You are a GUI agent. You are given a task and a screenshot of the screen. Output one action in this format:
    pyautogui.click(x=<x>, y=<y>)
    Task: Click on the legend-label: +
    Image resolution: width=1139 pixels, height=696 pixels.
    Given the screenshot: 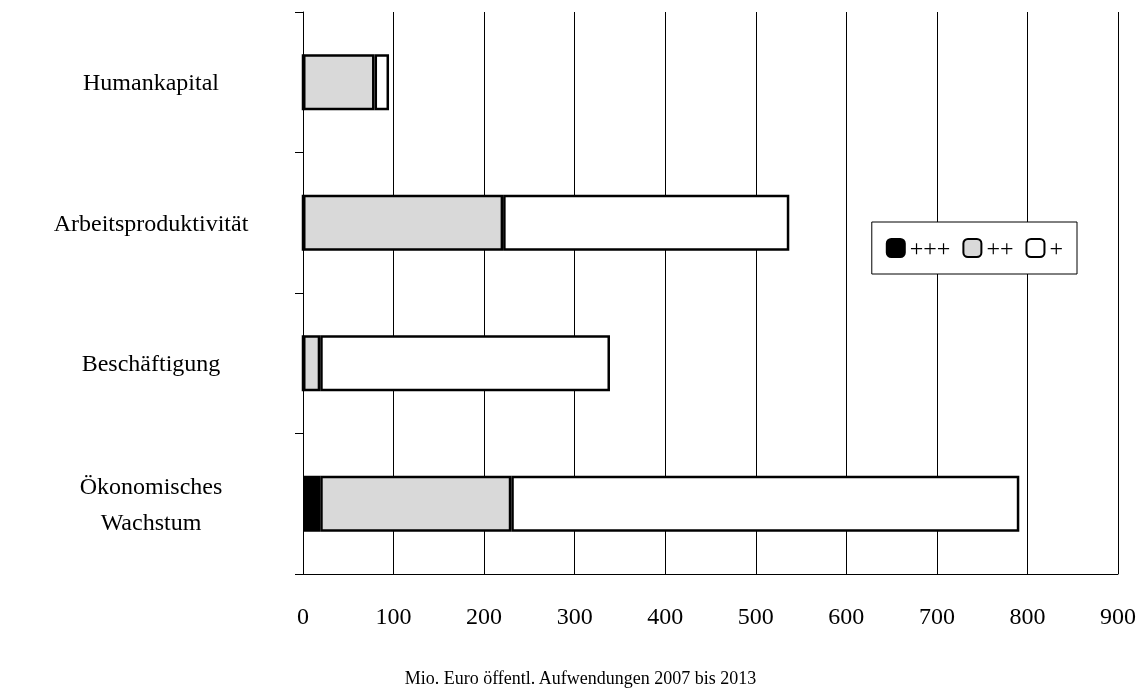 What is the action you would take?
    pyautogui.click(x=1056, y=248)
    